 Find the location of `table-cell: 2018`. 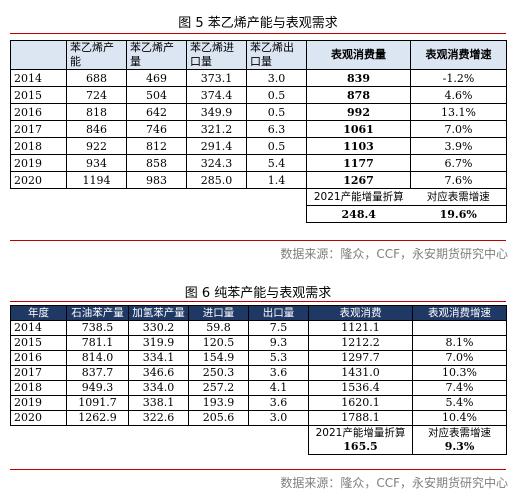

table-cell: 2018 is located at coordinates (38, 388).